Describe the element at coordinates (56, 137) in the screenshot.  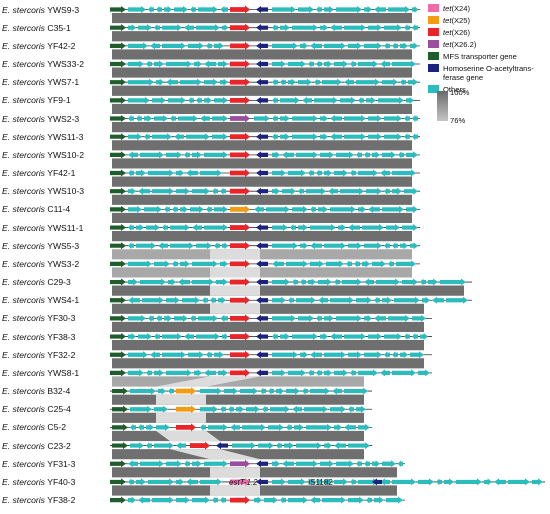
I see `strain-label: E. stercoris YWS11-3` at that location.